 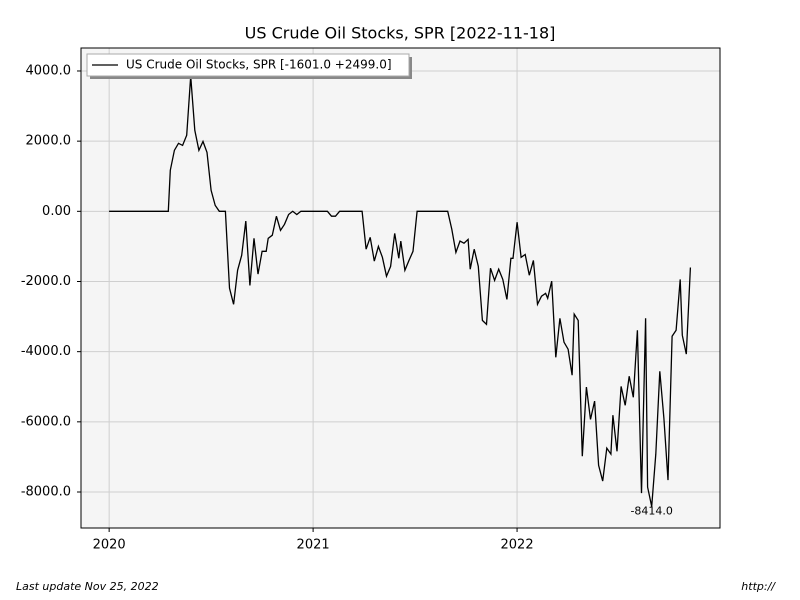 I want to click on y-tick-label: -4000.0, so click(x=46, y=351).